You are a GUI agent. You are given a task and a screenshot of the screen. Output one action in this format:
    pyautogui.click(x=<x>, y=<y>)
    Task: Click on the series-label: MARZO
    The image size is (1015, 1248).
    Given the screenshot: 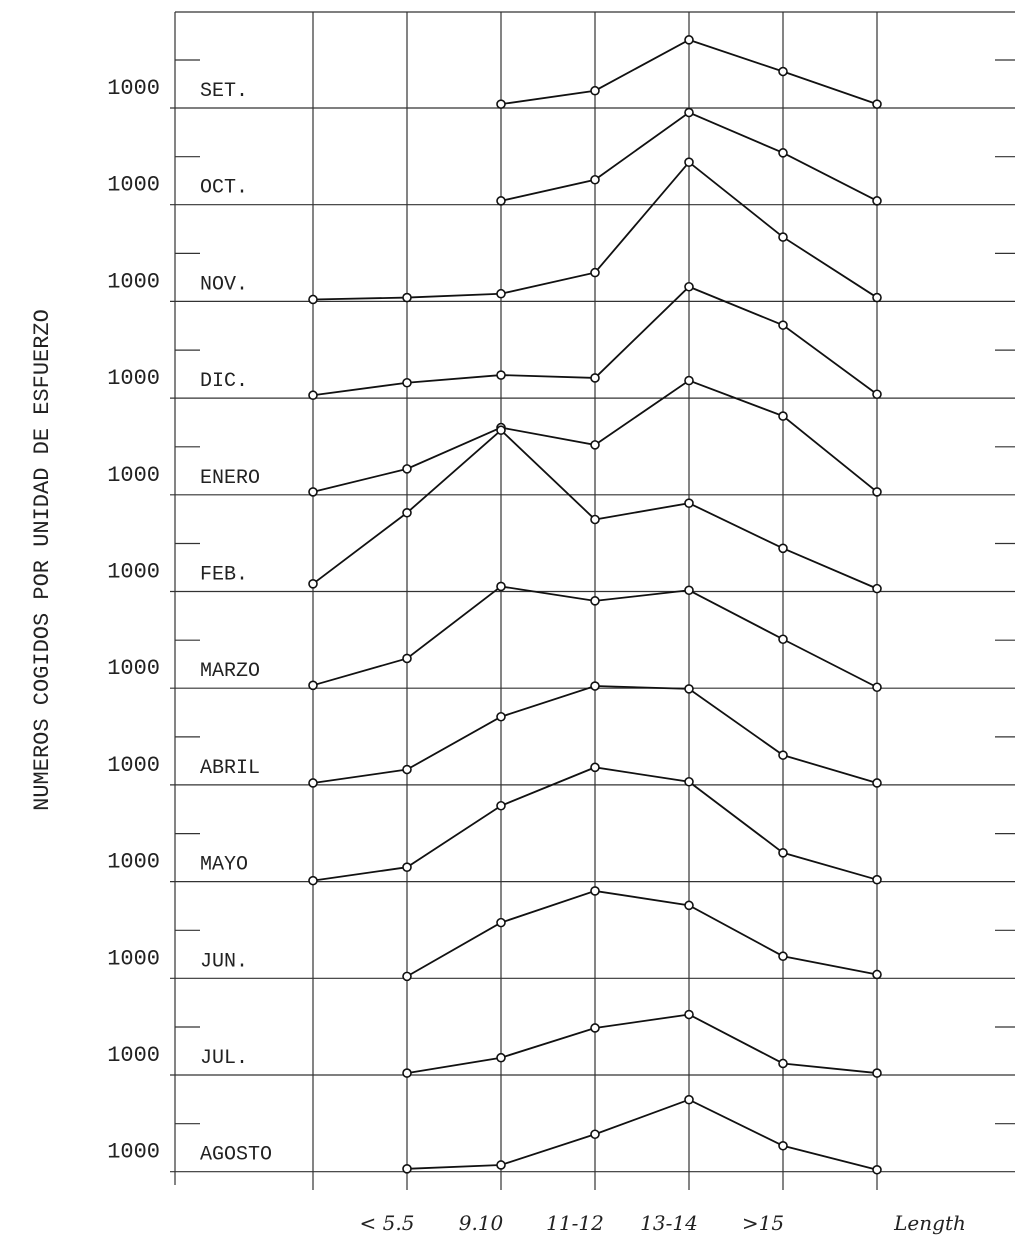 What is the action you would take?
    pyautogui.click(x=230, y=671)
    